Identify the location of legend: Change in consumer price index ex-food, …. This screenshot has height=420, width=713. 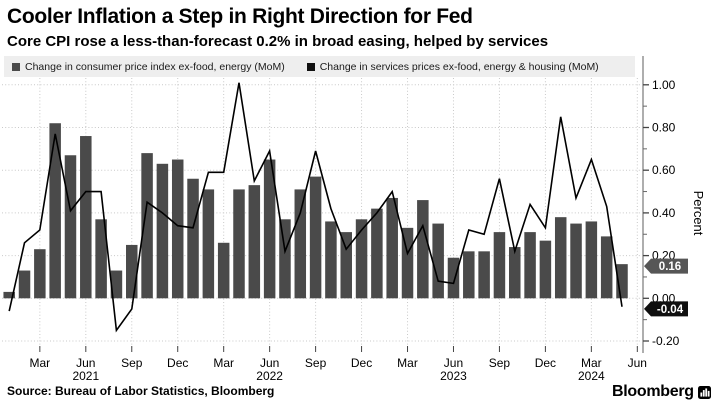
(319, 66).